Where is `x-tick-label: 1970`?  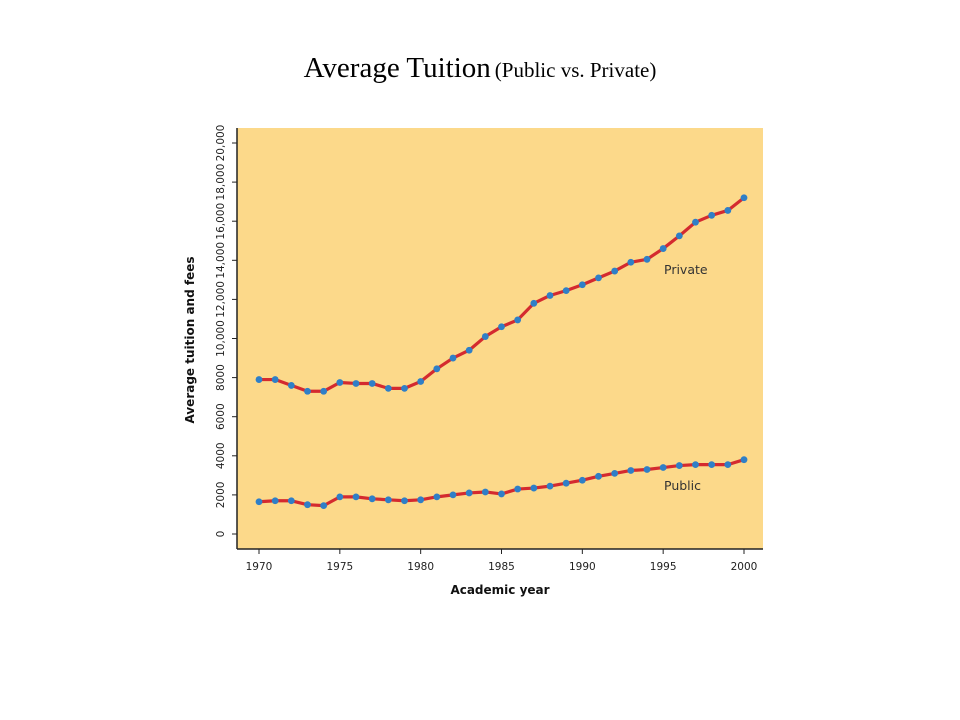 x-tick-label: 1970 is located at coordinates (259, 567).